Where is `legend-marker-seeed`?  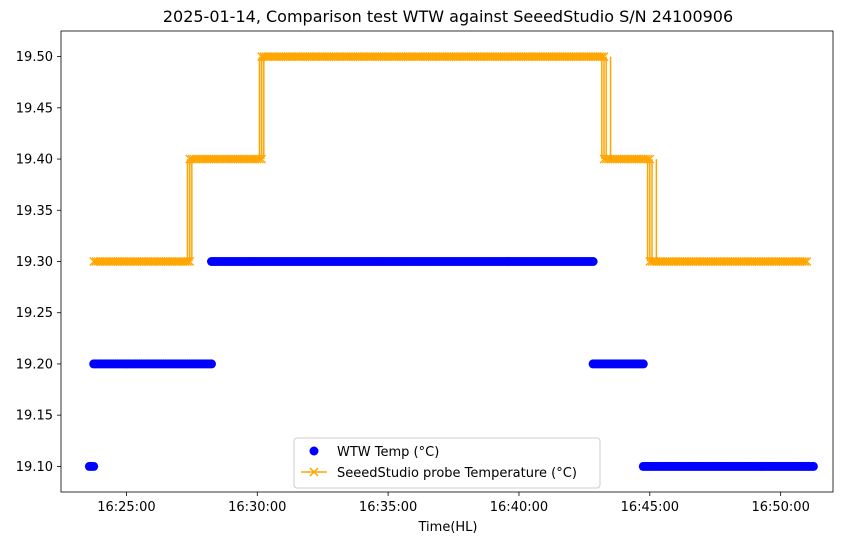 legend-marker-seeed is located at coordinates (314, 472).